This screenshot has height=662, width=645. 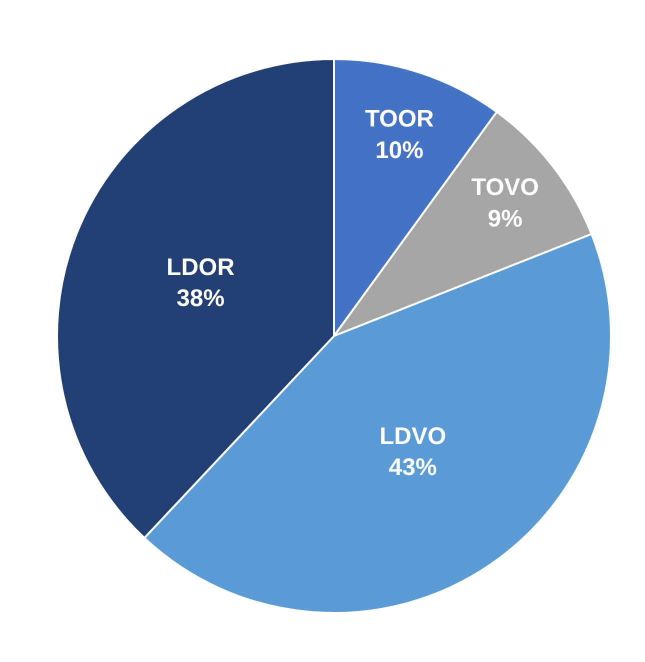 What do you see at coordinates (412, 436) in the screenshot?
I see `slice-label: LDVO` at bounding box center [412, 436].